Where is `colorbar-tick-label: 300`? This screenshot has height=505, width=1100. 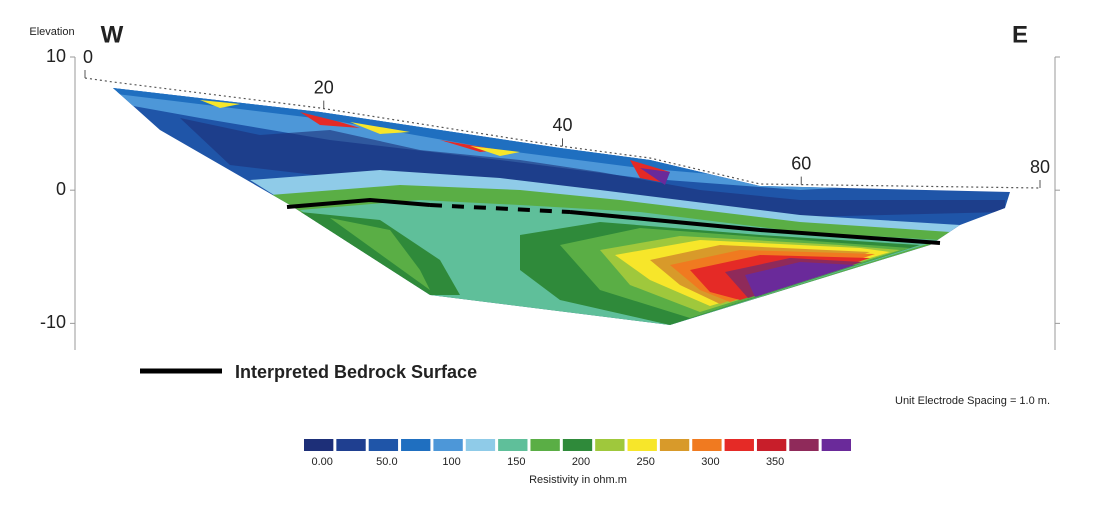 colorbar-tick-label: 300 is located at coordinates (710, 462).